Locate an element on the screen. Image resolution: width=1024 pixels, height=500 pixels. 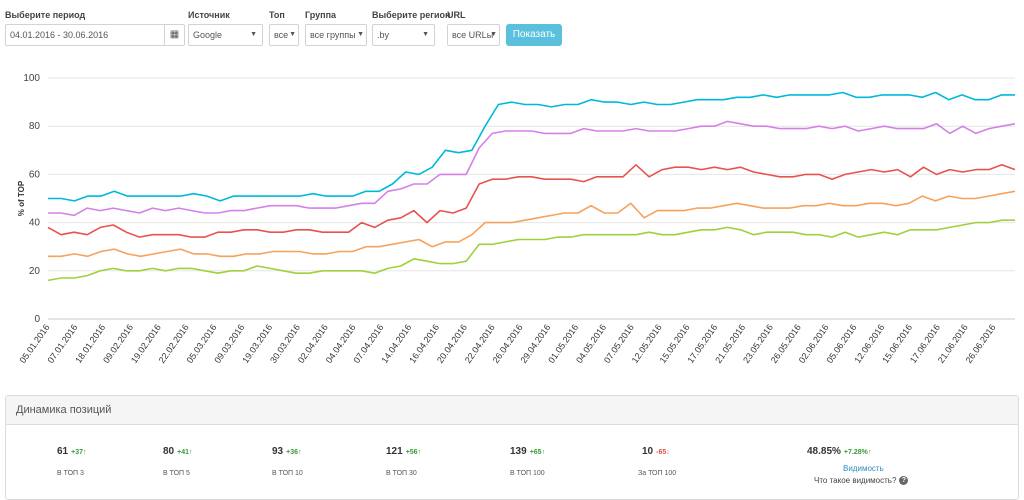
stat-top100: 139 +65↑ is located at coordinates (527, 450).